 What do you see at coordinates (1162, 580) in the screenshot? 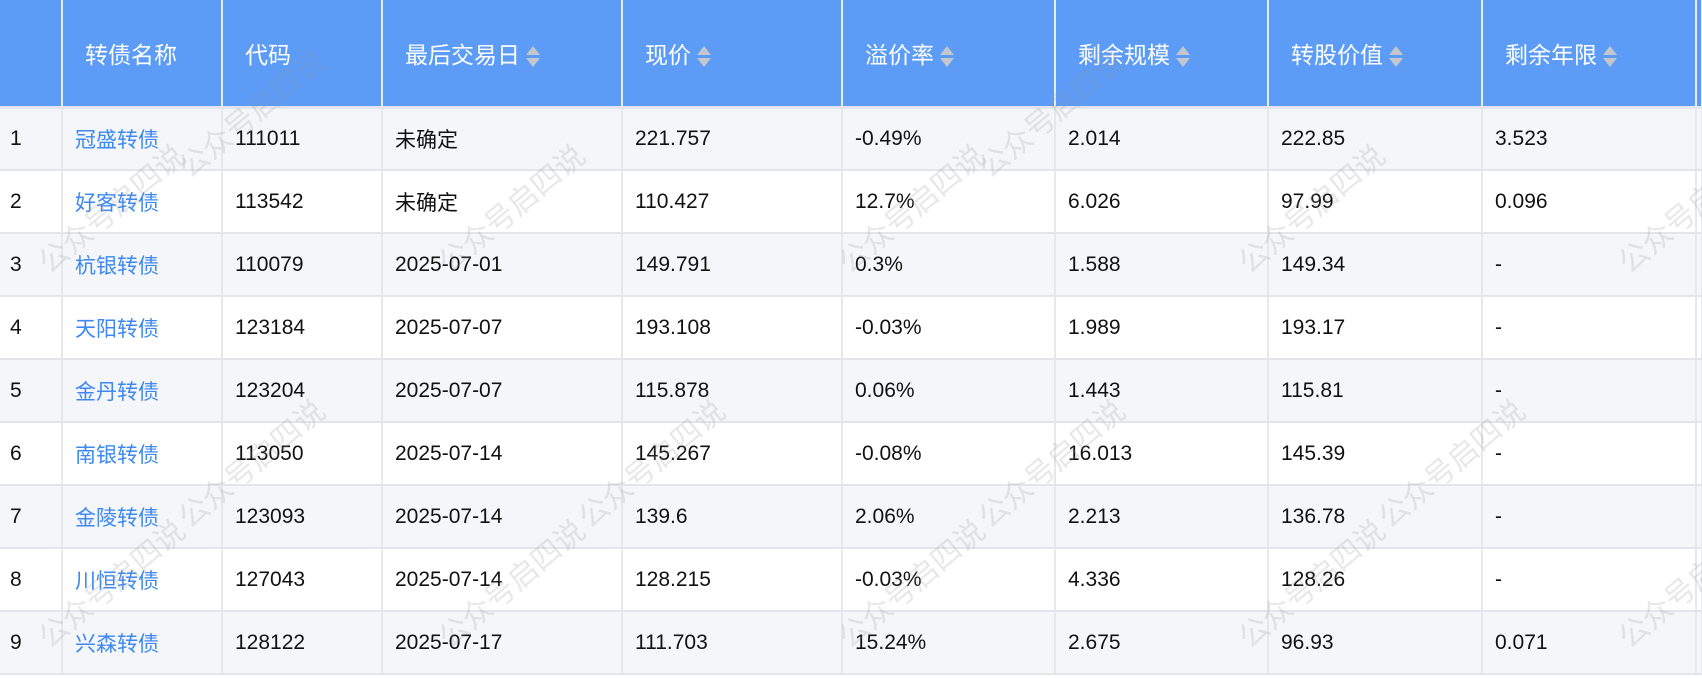
I see `cell-remaining-size: 4.336` at bounding box center [1162, 580].